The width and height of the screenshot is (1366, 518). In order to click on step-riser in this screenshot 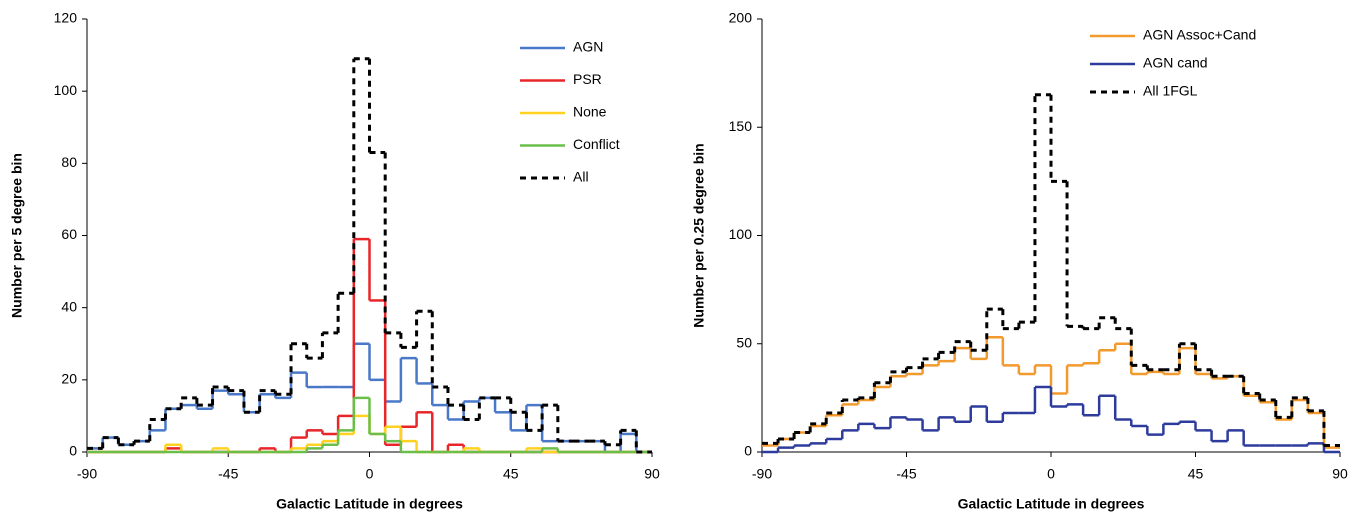, I will do `click(432, 424)`.